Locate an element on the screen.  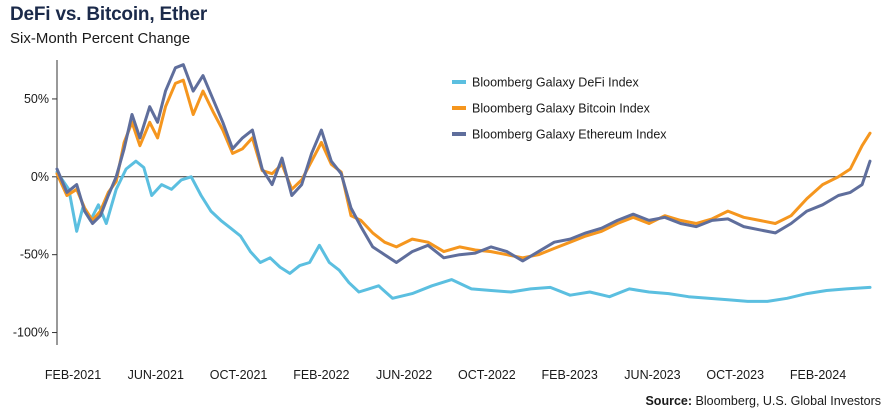
source-note: Source: Bloomberg, U.S. Global Investors is located at coordinates (763, 401).